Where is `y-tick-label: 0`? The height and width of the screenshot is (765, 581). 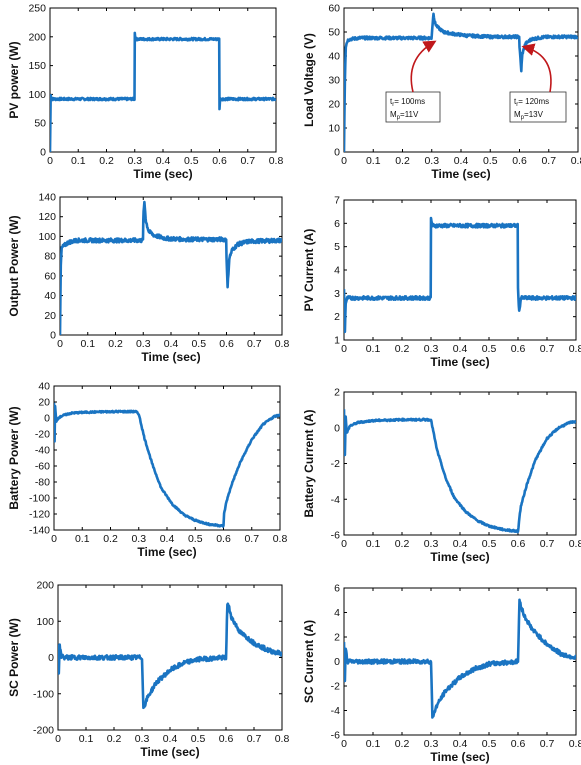 y-tick-label: 0 is located at coordinates (47, 419).